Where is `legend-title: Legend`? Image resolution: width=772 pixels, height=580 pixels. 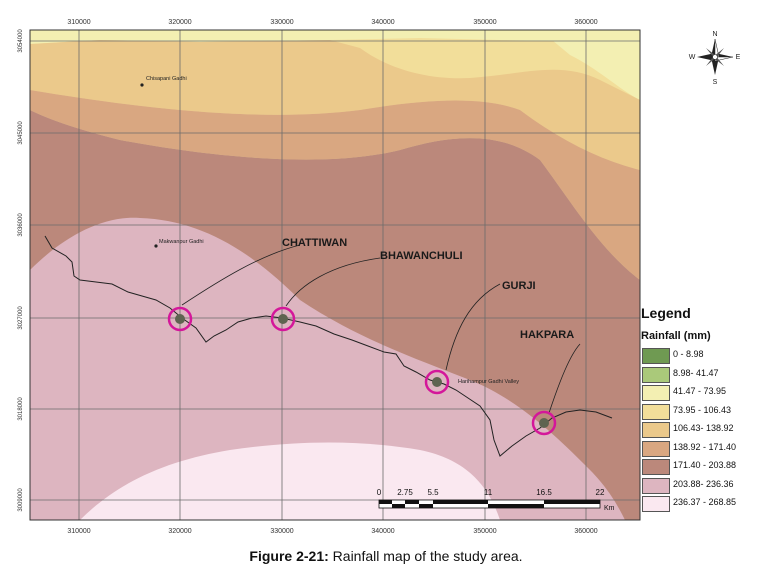 legend-title: Legend is located at coordinates (666, 313).